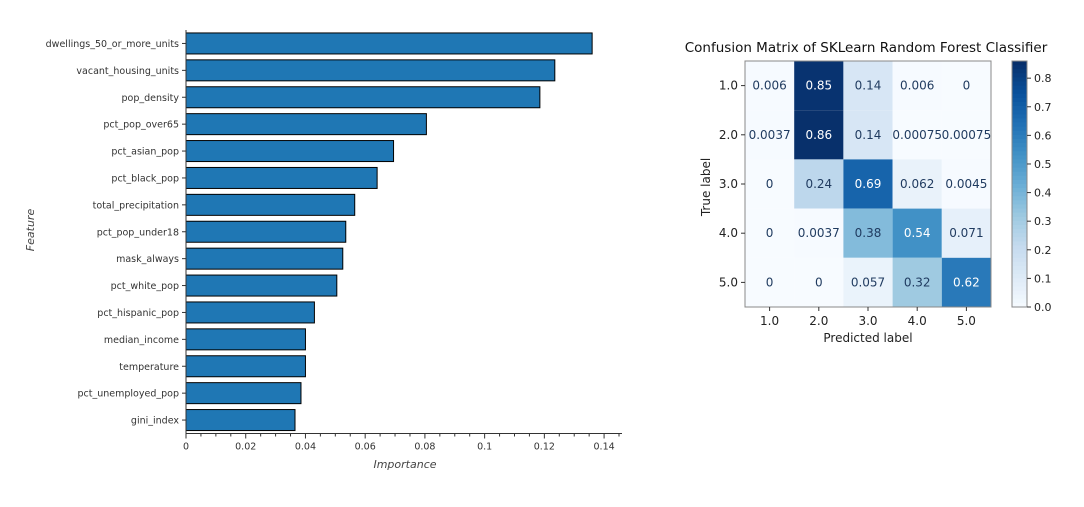 The width and height of the screenshot is (1084, 507). I want to click on feature-tick-label: pct_pop_under18, so click(138, 232).